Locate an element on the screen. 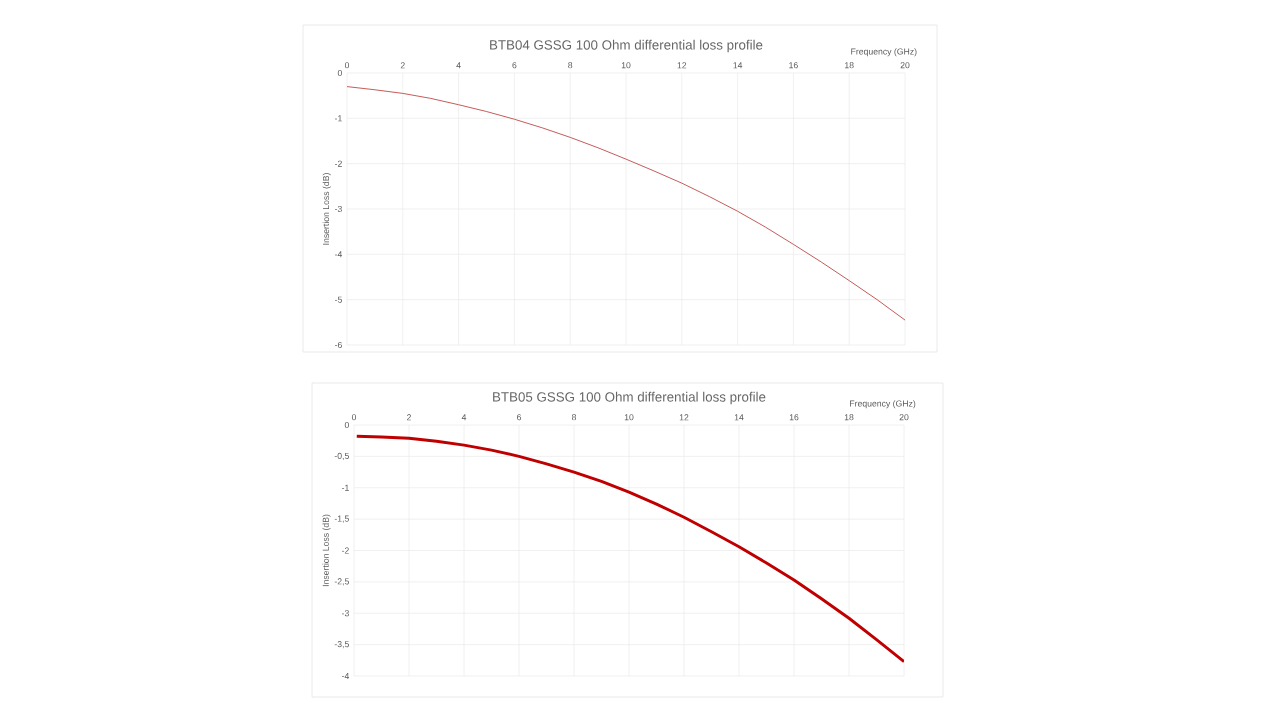 Image resolution: width=1280 pixels, height=721 pixels. y-tick-label: -1,5 is located at coordinates (341, 519).